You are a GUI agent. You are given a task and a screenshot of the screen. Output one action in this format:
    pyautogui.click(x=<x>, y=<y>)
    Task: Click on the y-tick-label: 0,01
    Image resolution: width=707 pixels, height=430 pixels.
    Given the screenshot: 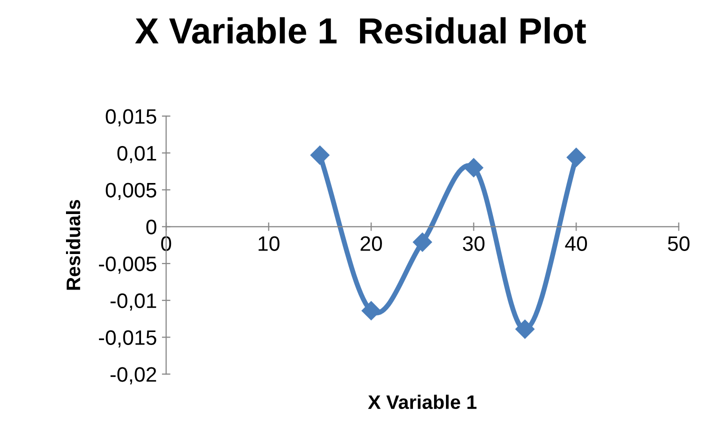 What is the action you would take?
    pyautogui.click(x=136, y=155)
    